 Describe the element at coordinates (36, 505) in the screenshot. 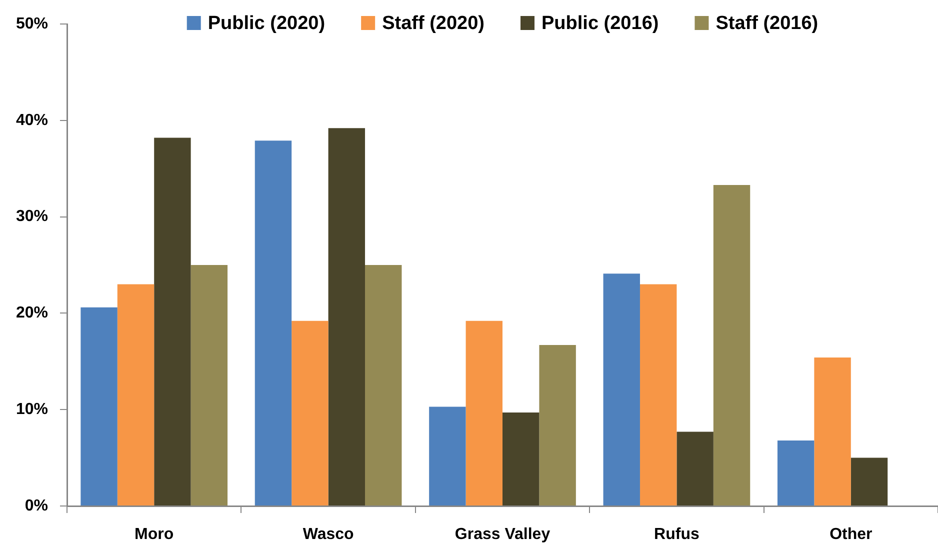

I see `y-tick-label: 0%` at that location.